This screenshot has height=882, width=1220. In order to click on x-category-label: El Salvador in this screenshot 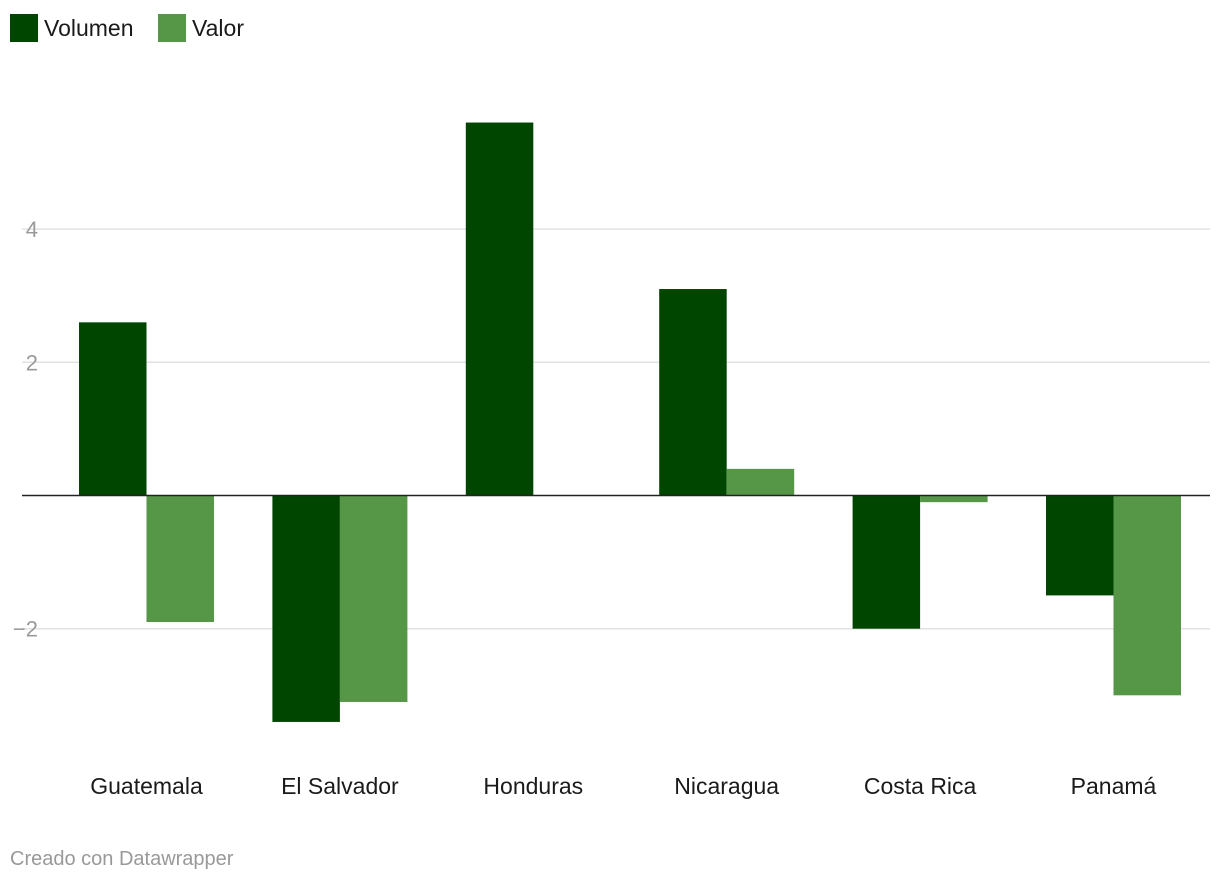, I will do `click(340, 786)`.